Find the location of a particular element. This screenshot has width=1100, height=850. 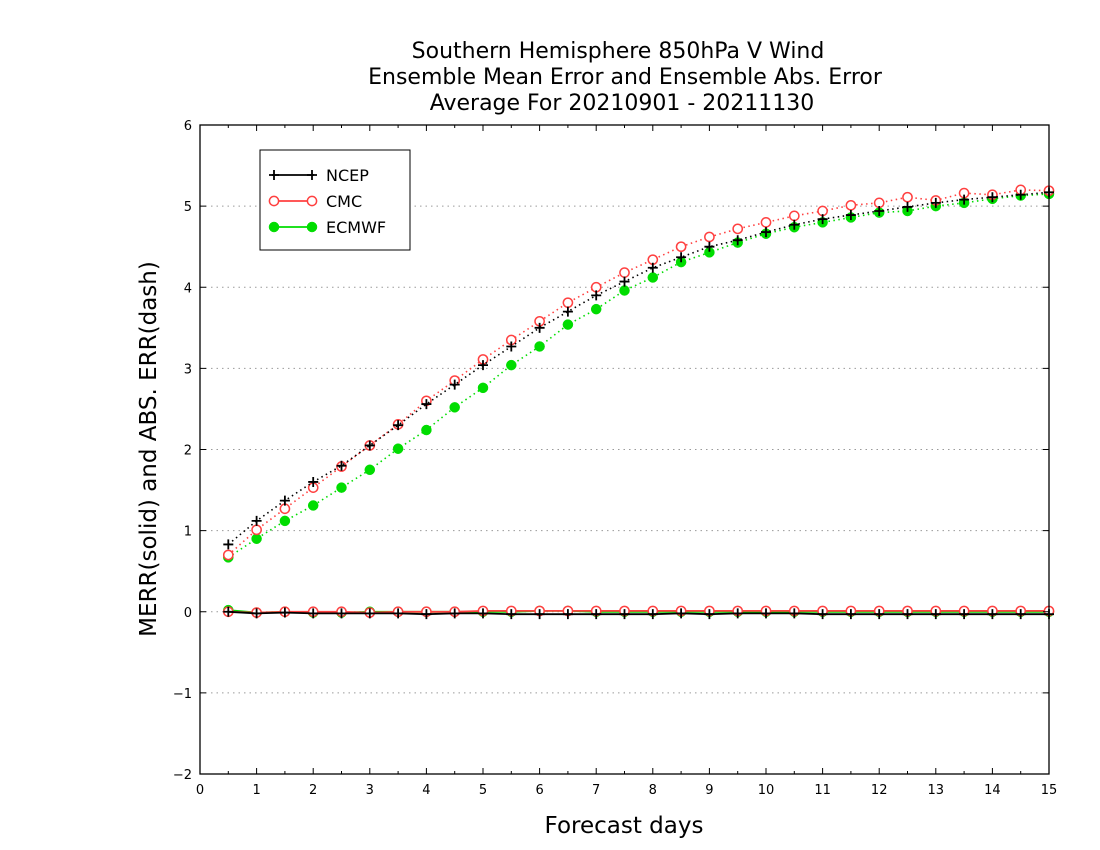

x-tick-label: 8 is located at coordinates (653, 790).